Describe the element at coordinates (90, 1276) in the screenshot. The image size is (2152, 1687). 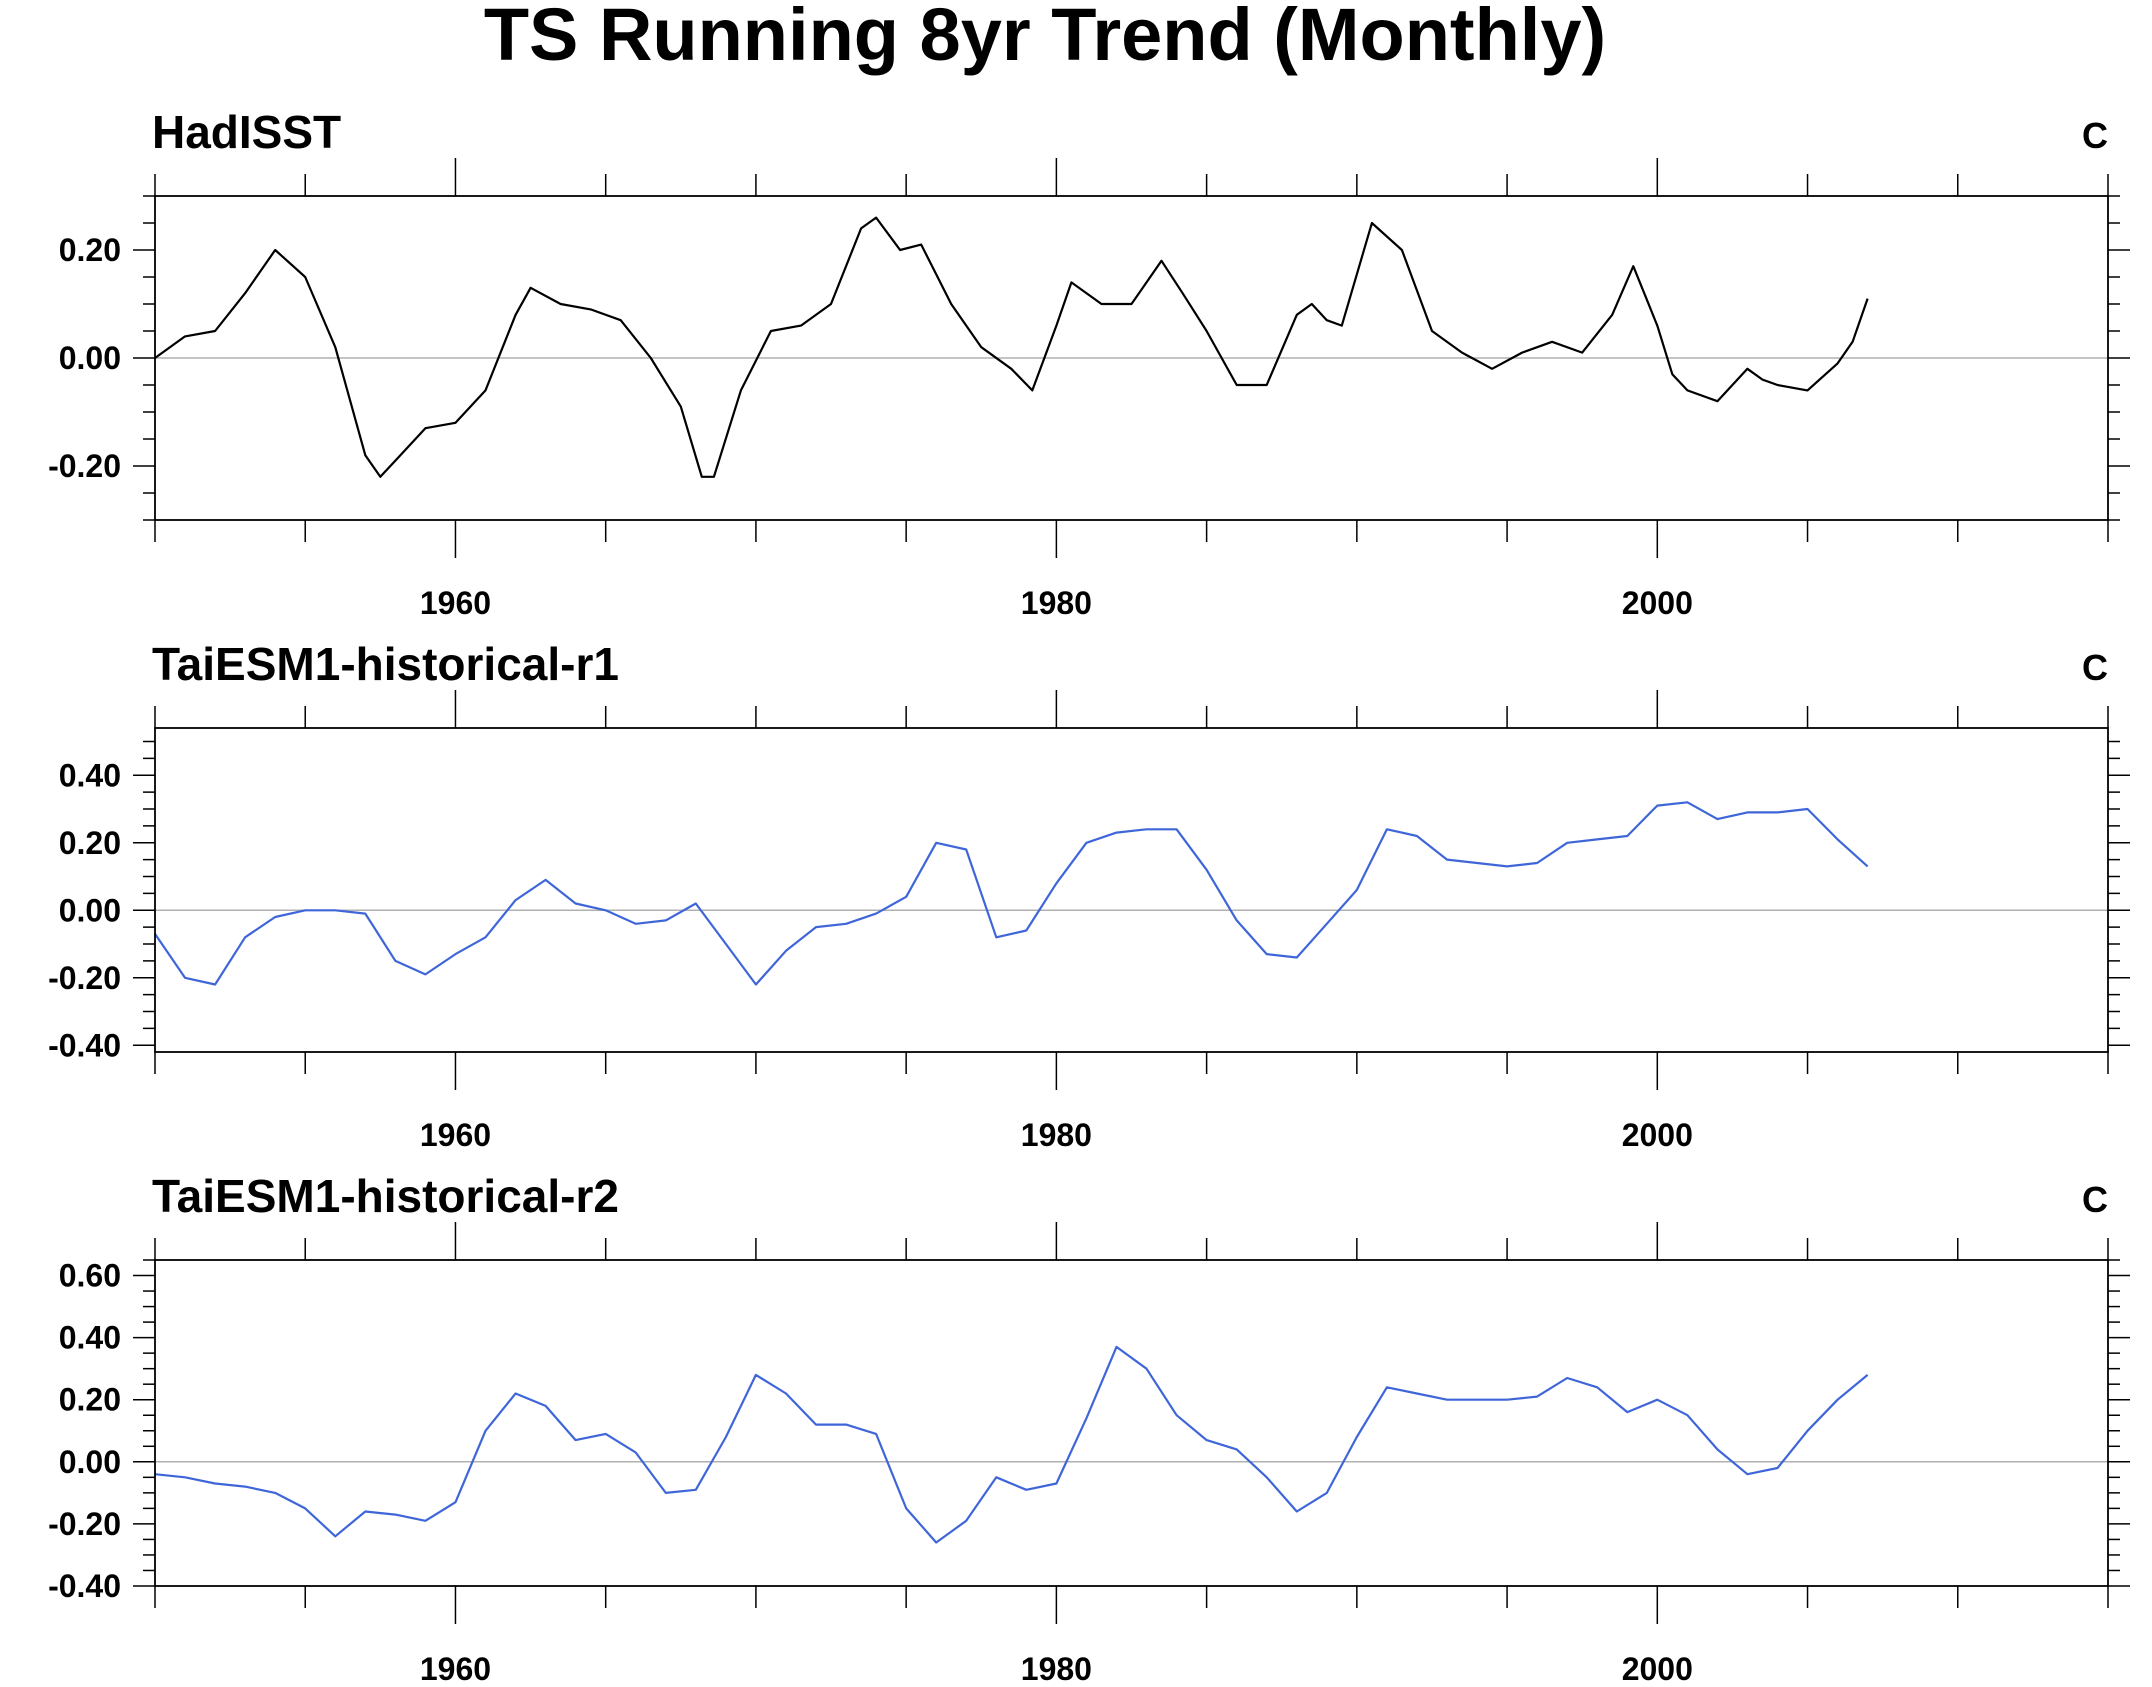
I see `y-tick-label: 0.60` at that location.